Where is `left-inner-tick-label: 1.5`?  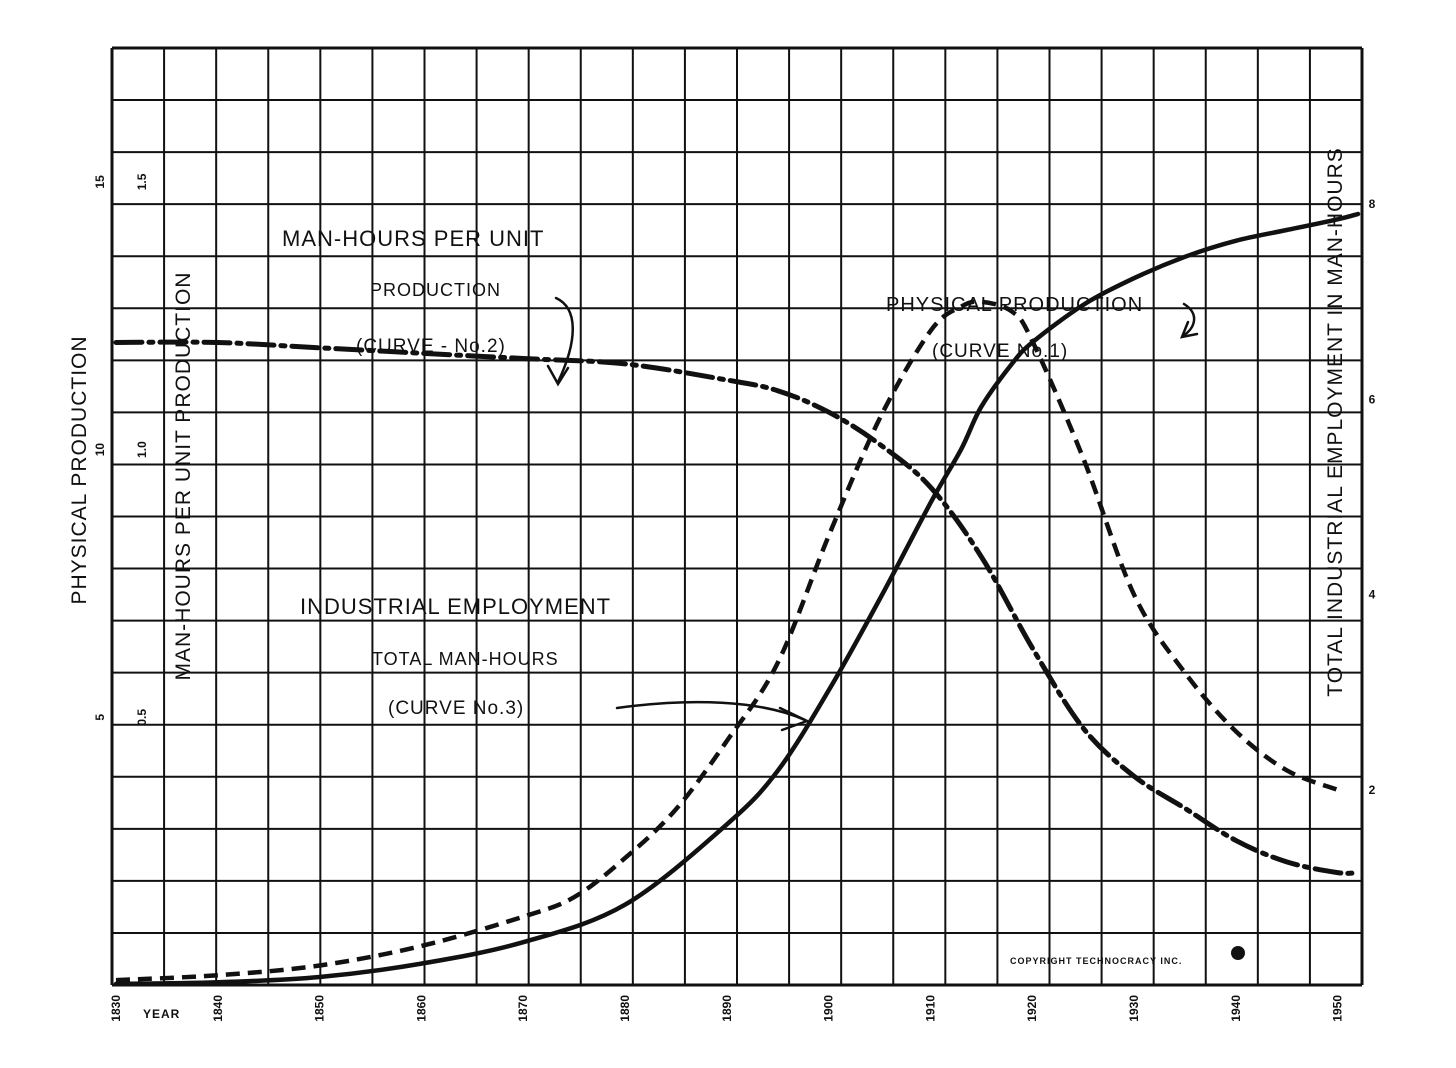
left-inner-tick-label: 1.5 is located at coordinates (142, 181).